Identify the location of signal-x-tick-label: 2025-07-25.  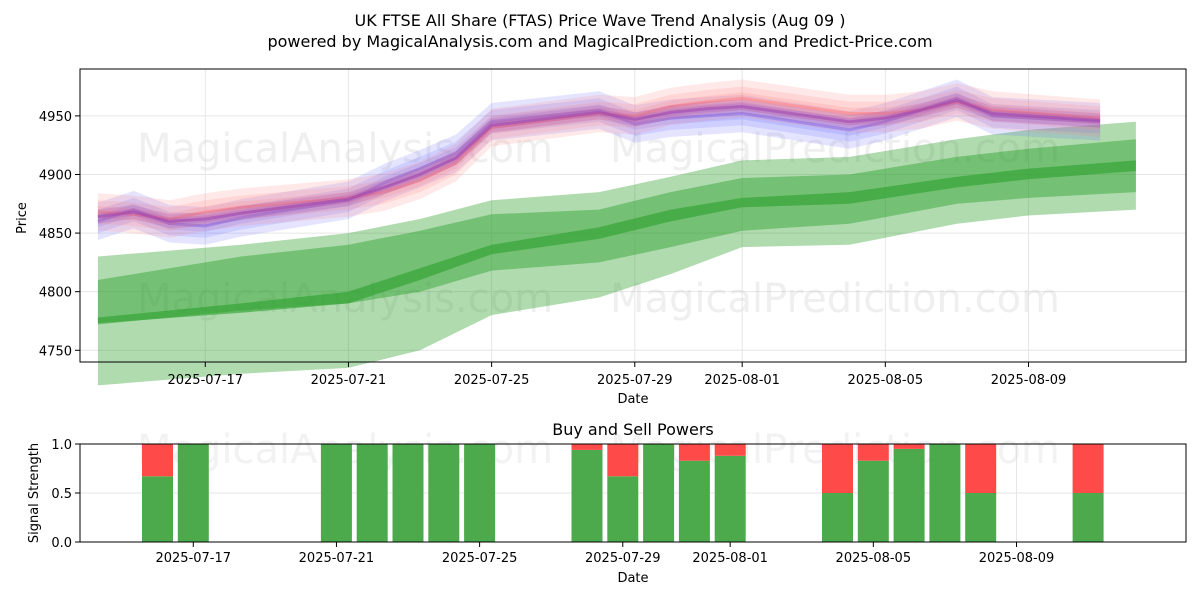
(480, 558).